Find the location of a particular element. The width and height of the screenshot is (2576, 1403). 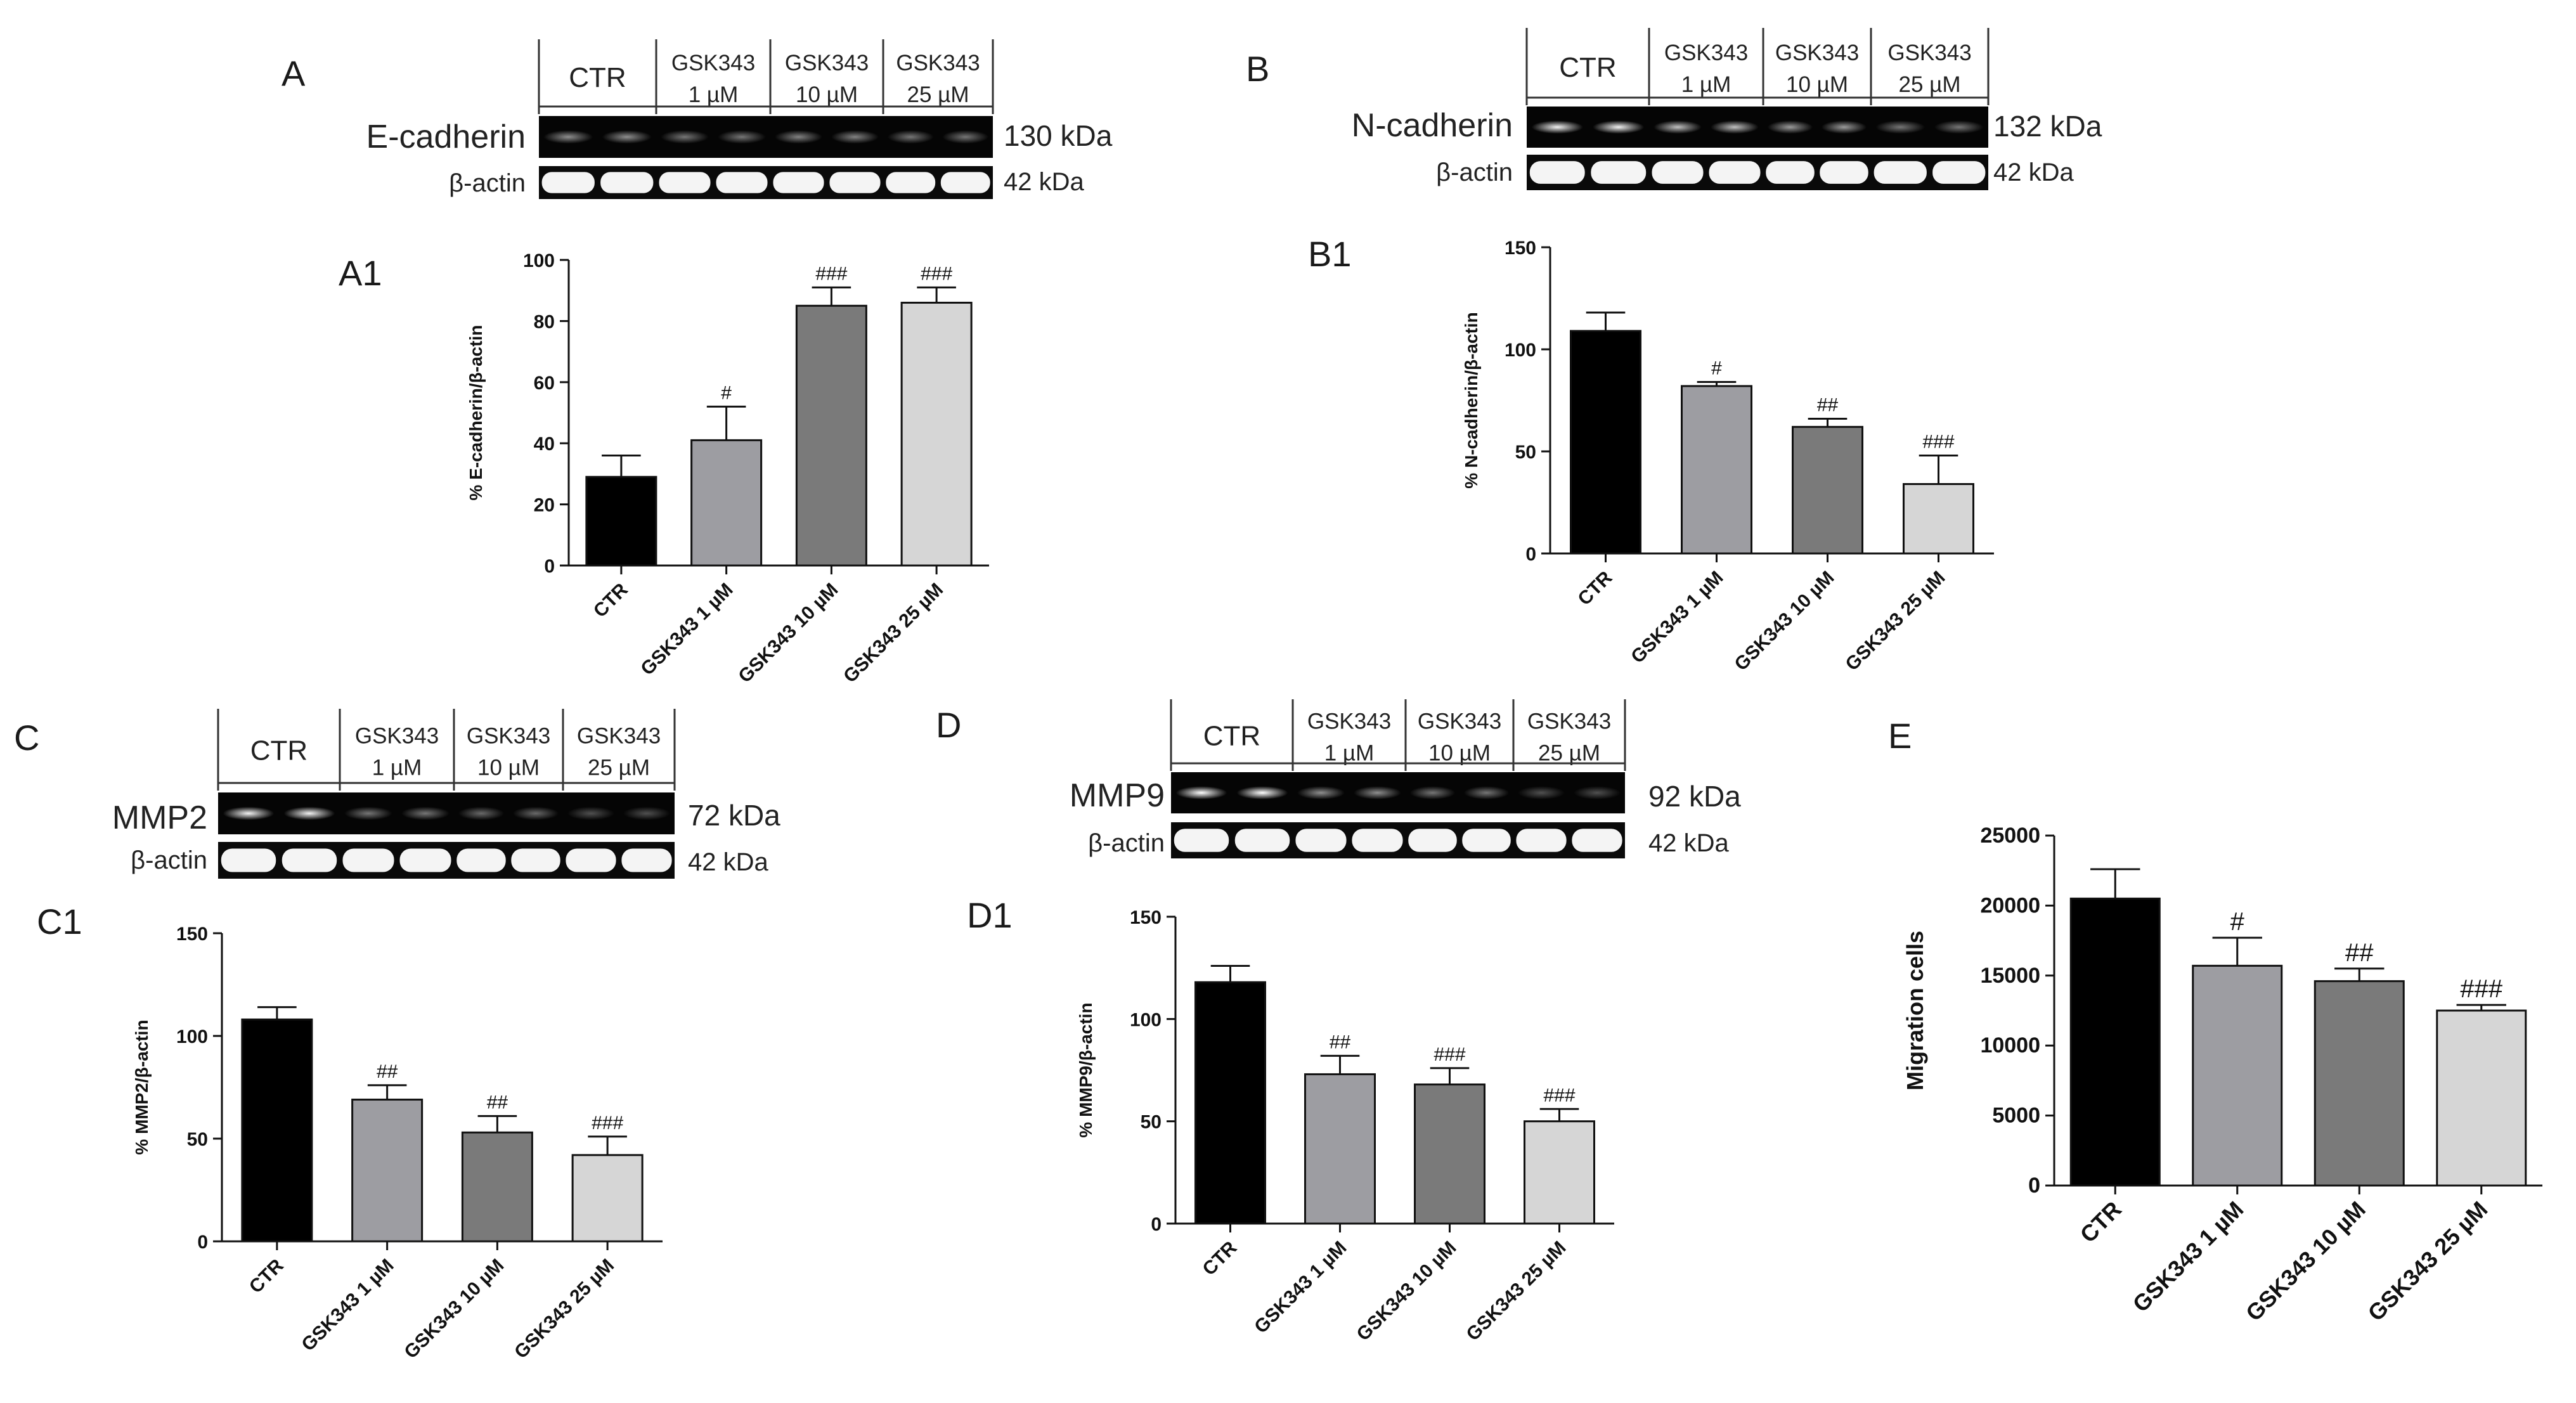

x-tick-label-gsk343-1-m: GSK343 1 µM is located at coordinates (687, 629).